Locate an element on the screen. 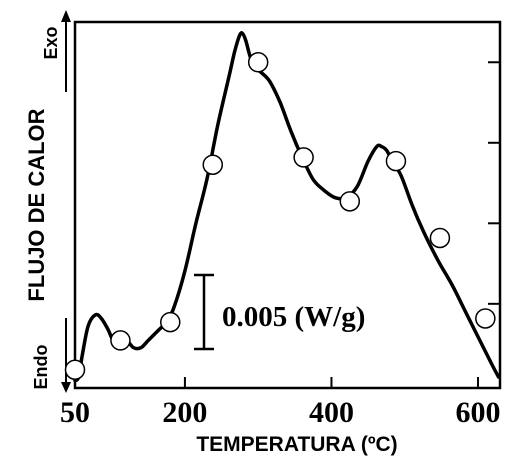 The width and height of the screenshot is (507, 457). x-tick-label-600: 600 is located at coordinates (478, 412).